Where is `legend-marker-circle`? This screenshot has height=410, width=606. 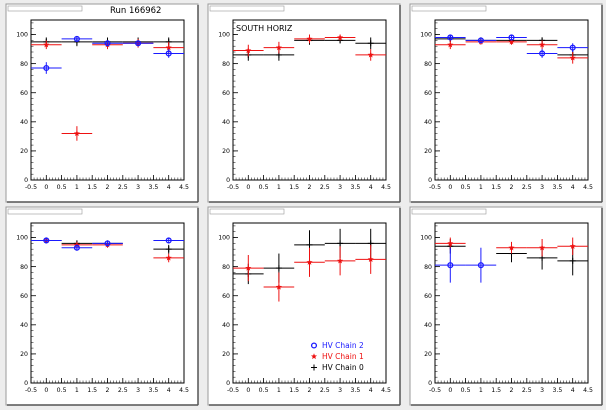 legend-marker-circle is located at coordinates (314, 345).